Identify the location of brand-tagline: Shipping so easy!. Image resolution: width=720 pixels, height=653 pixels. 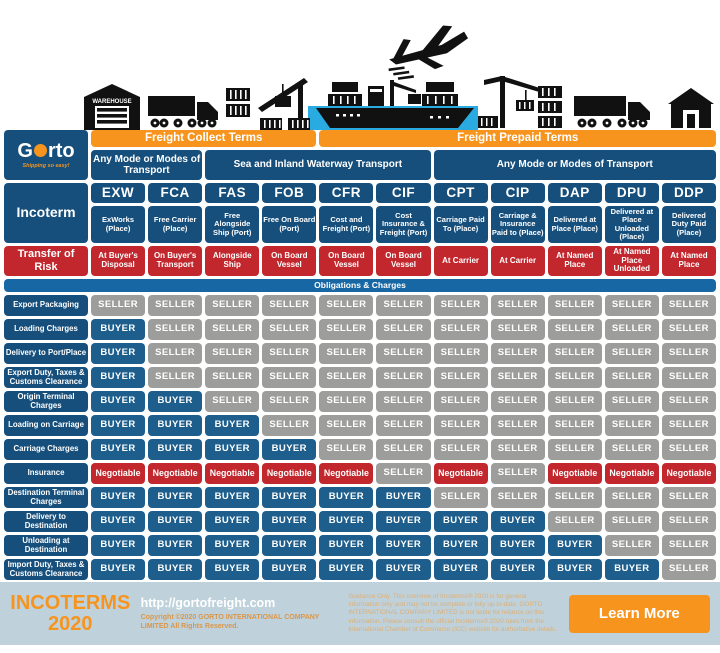
(46, 165).